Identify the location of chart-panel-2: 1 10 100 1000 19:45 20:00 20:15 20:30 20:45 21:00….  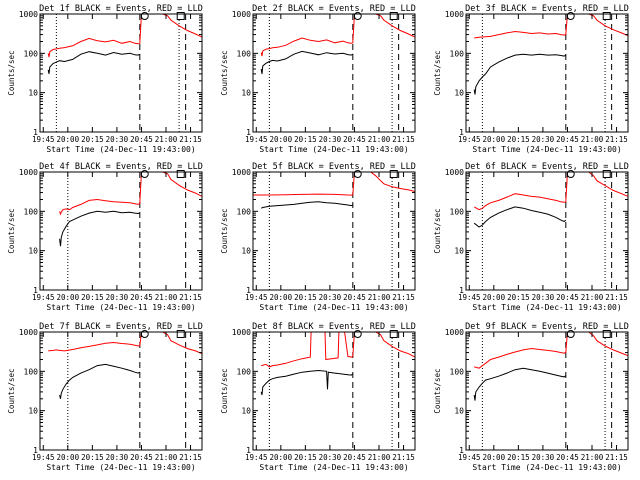
(318, 79).